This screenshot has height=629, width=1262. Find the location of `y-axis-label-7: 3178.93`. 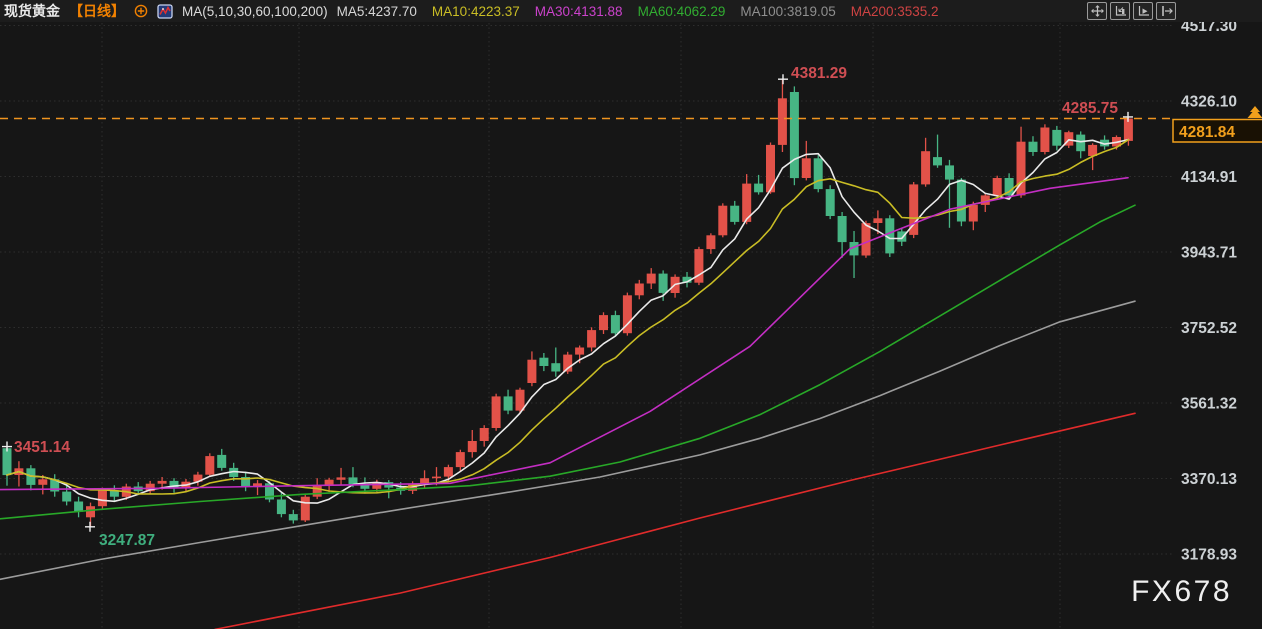

y-axis-label-7: 3178.93 is located at coordinates (1209, 555).